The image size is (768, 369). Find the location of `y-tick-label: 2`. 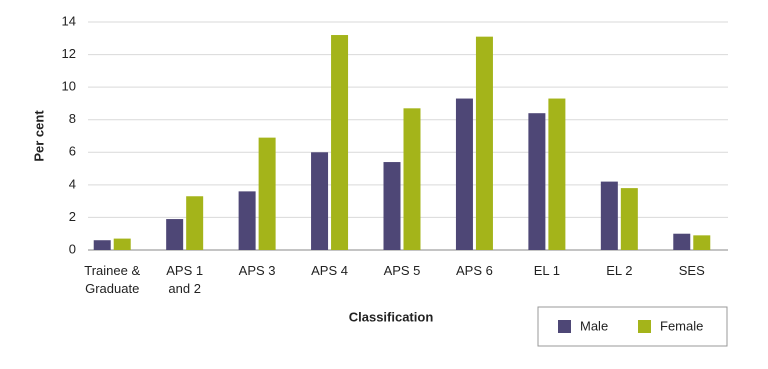

y-tick-label: 2 is located at coordinates (72, 216).